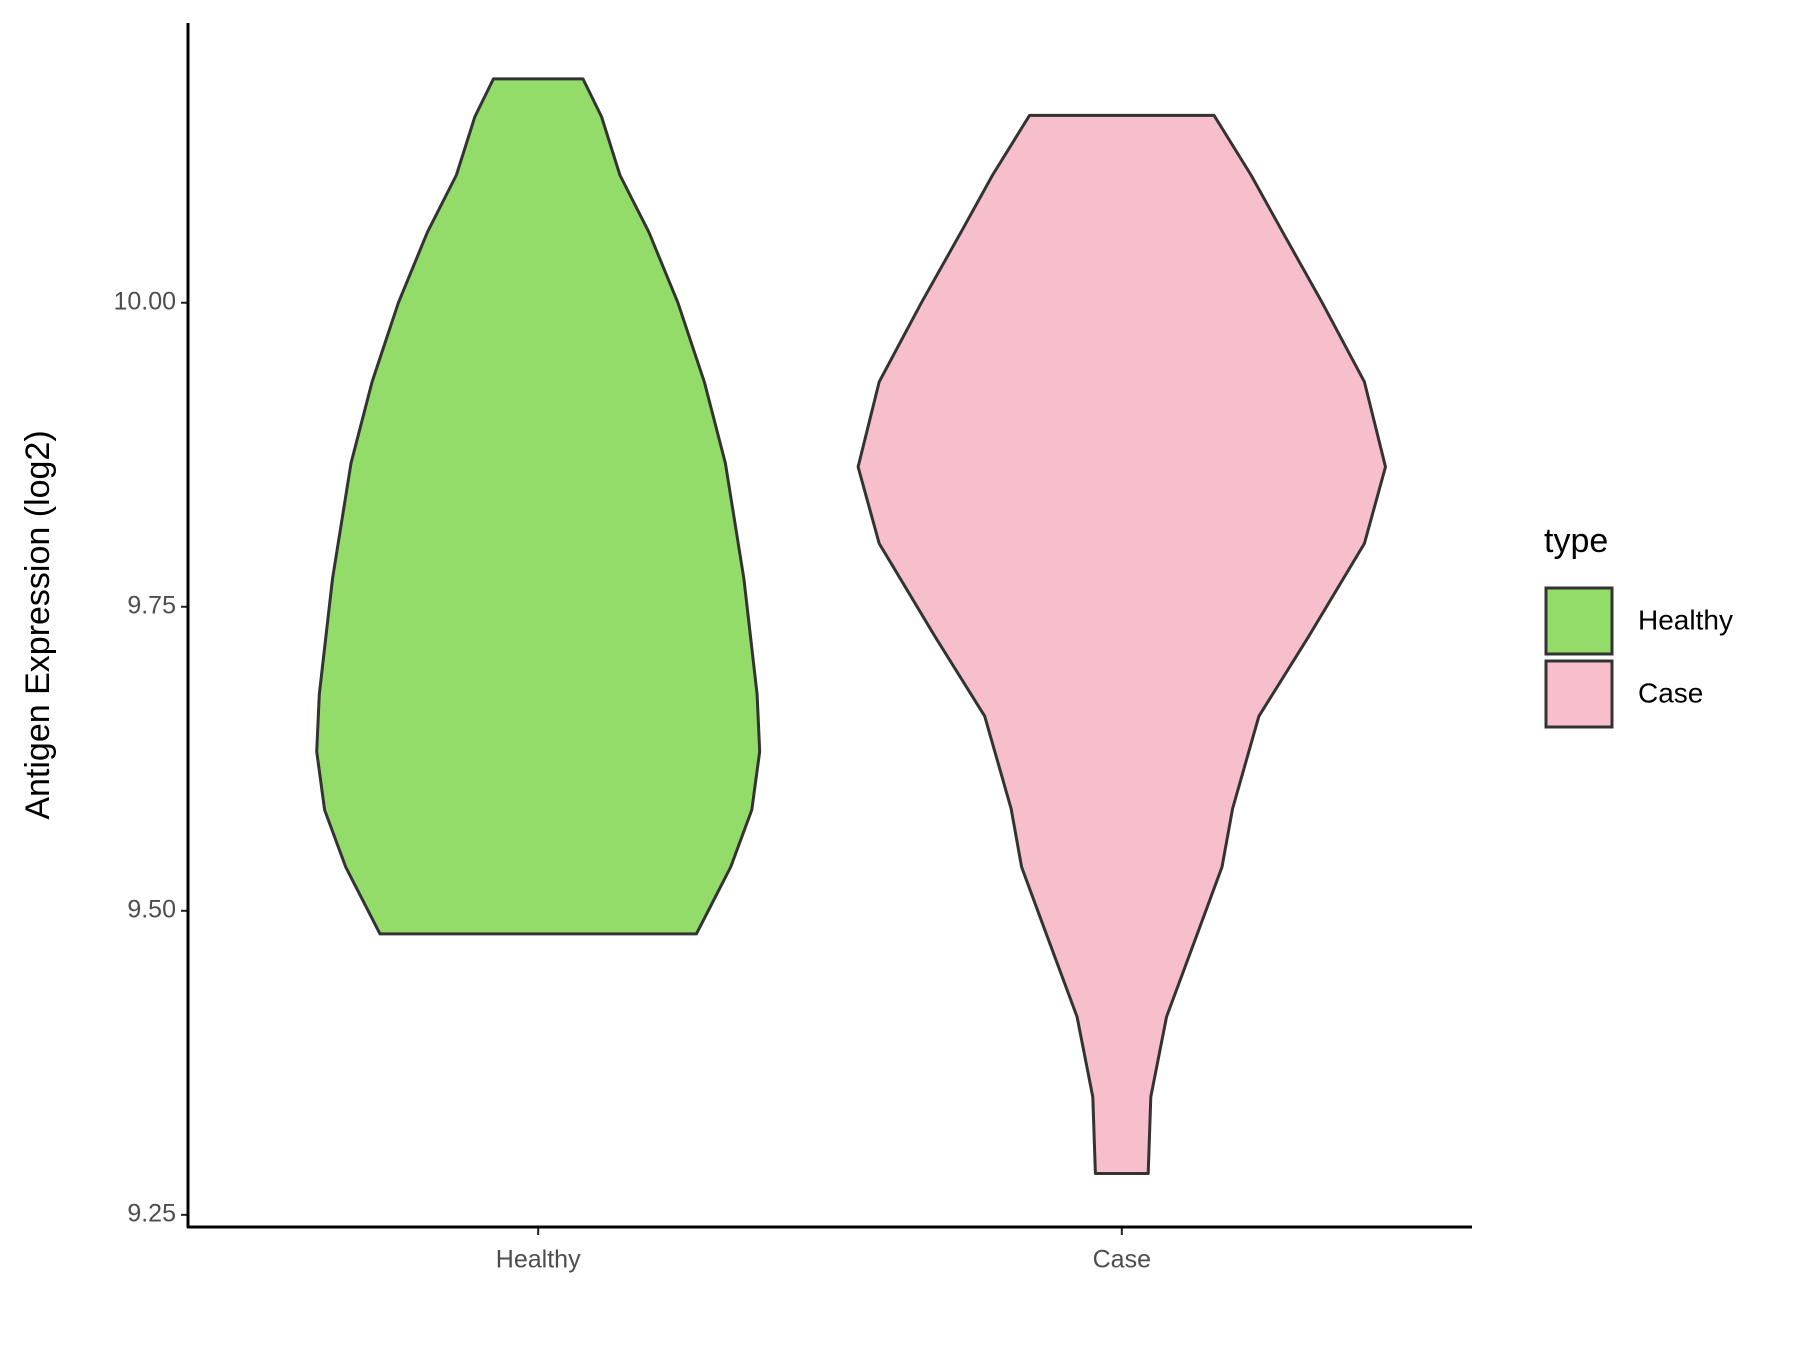 This screenshot has height=1350, width=1800. Describe the element at coordinates (538, 1260) in the screenshot. I see `x-tick-label: Healthy` at that location.